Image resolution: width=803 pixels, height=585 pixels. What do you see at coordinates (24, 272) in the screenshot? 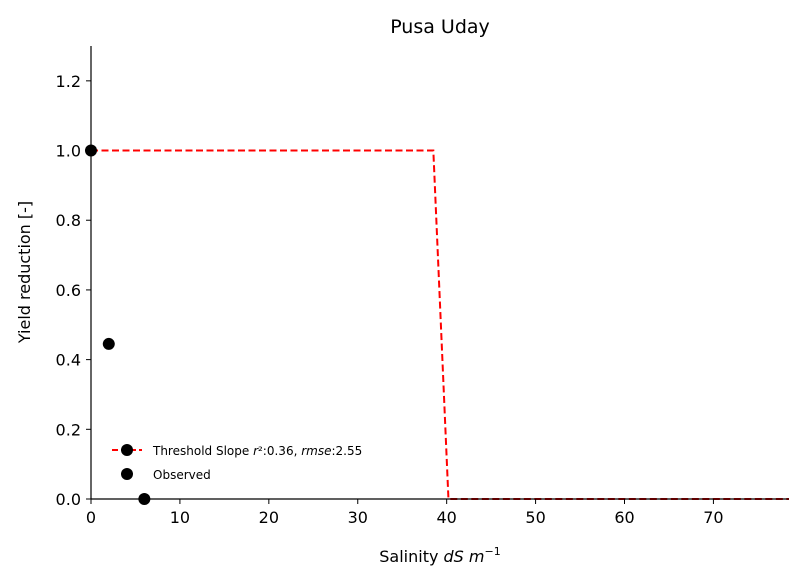
I see `y-axis-label: Yield reduction [-]` at bounding box center [24, 272].